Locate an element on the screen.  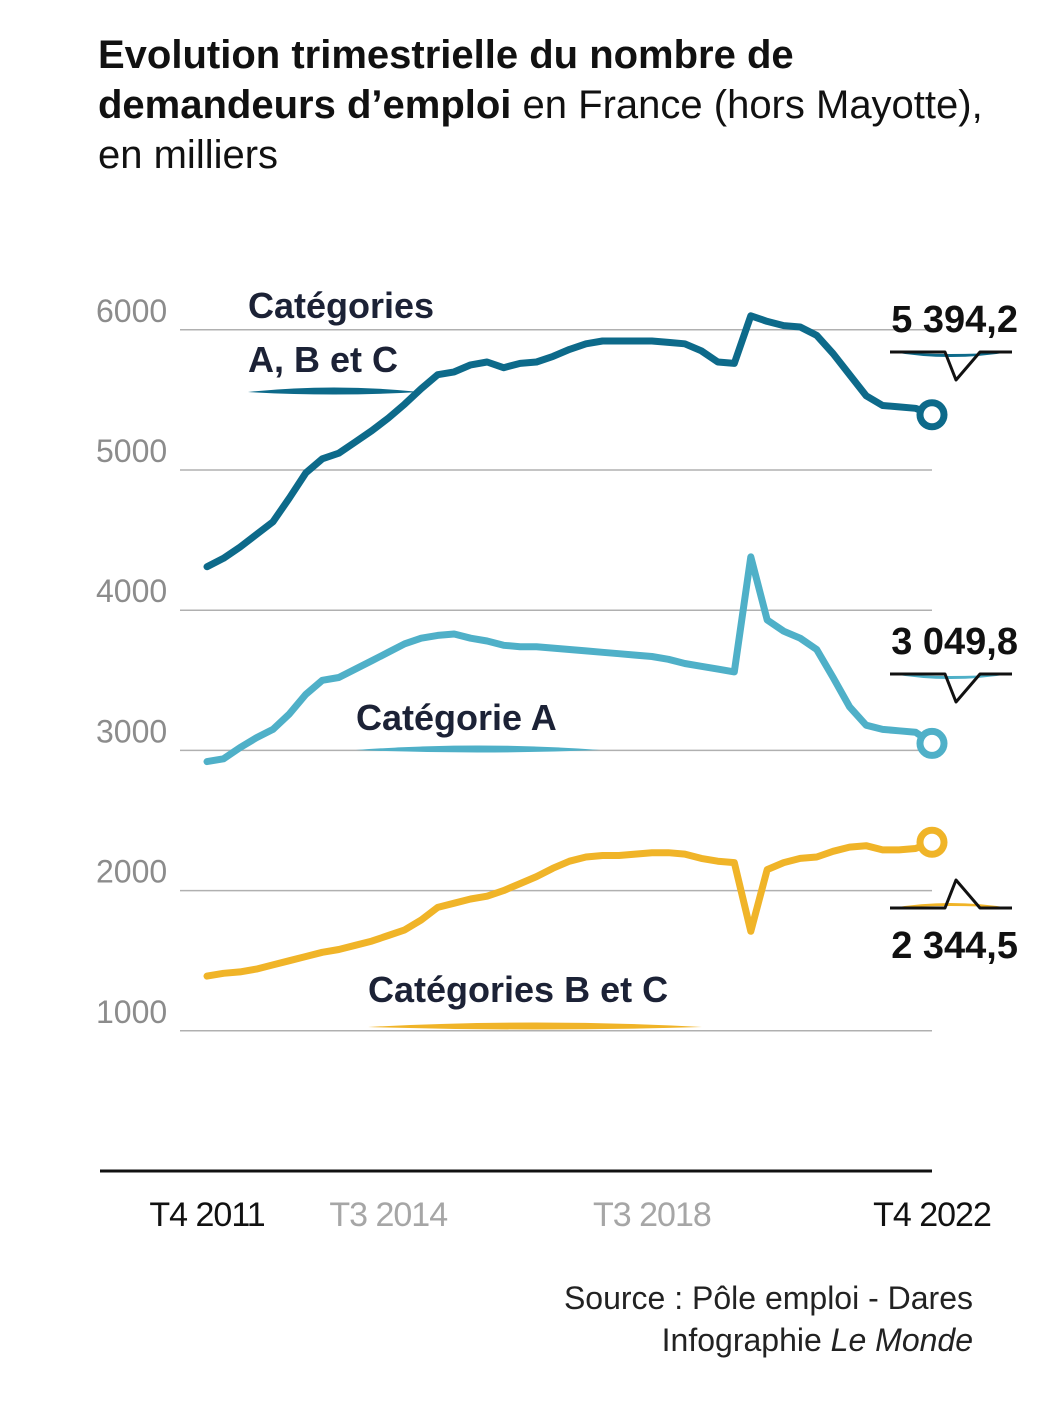
x-tick-label: T4 2011 is located at coordinates (206, 1215).